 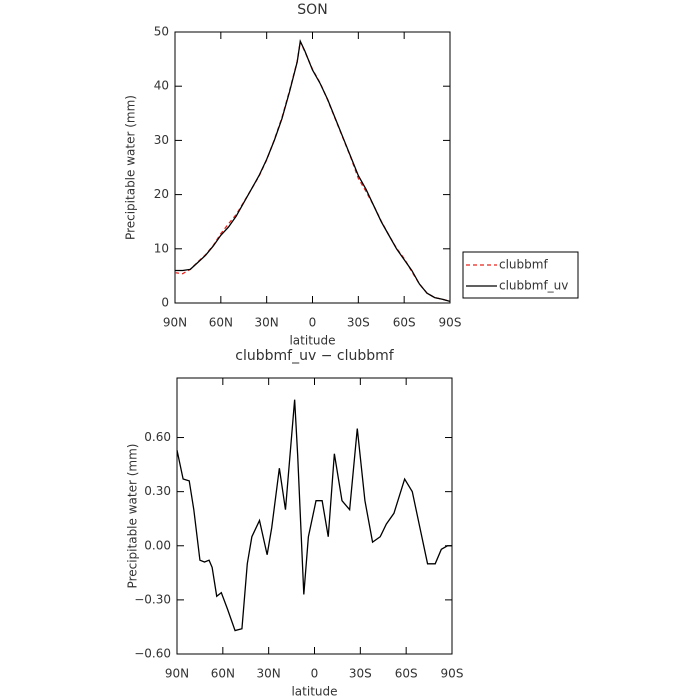 What do you see at coordinates (314, 356) in the screenshot?
I see `chart-title: clubbmf_uv − clubbmf` at bounding box center [314, 356].